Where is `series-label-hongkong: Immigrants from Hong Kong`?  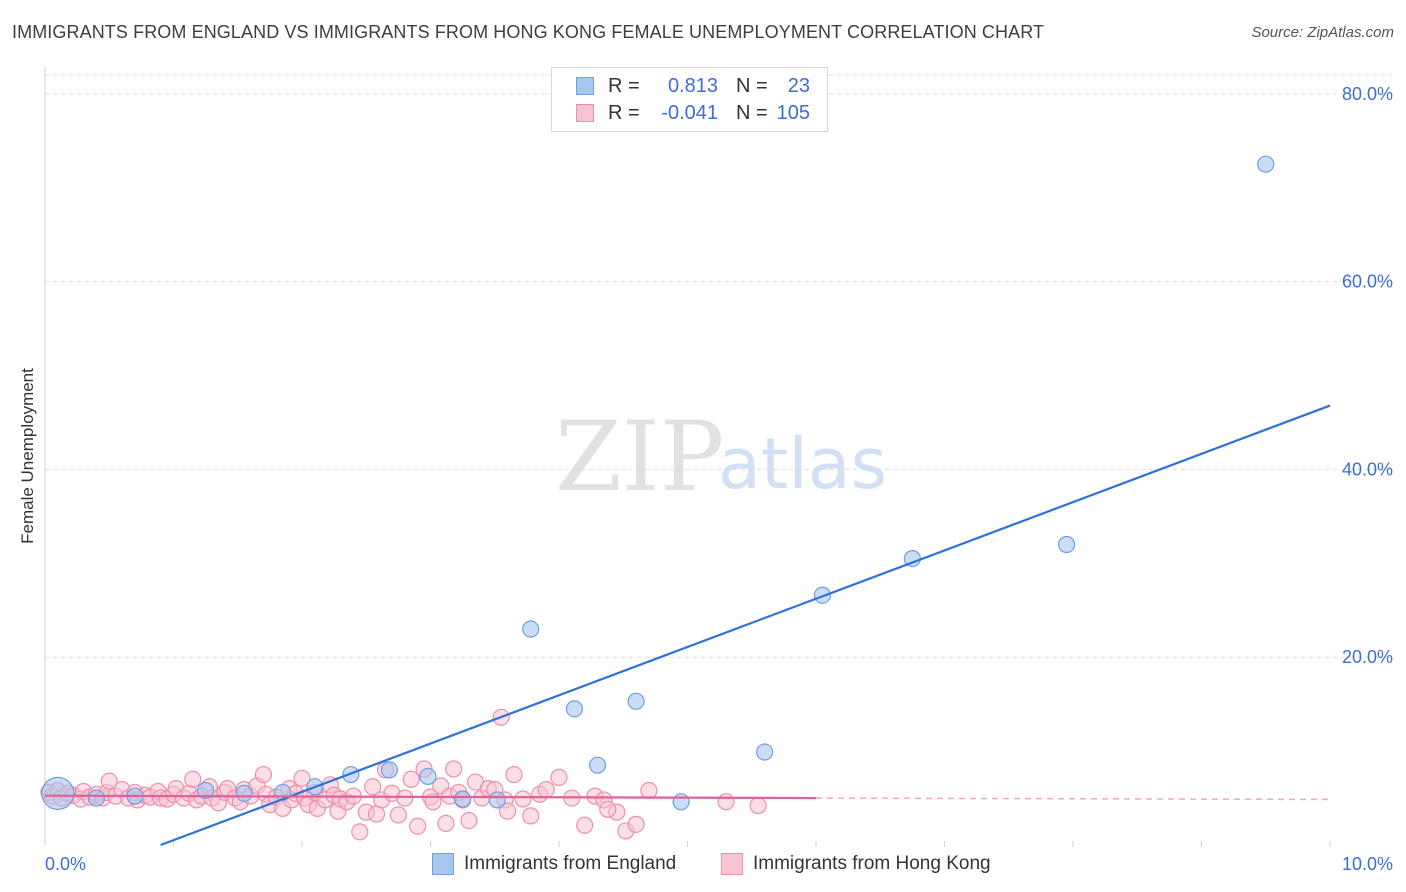 series-label-hongkong: Immigrants from Hong Kong is located at coordinates (872, 863).